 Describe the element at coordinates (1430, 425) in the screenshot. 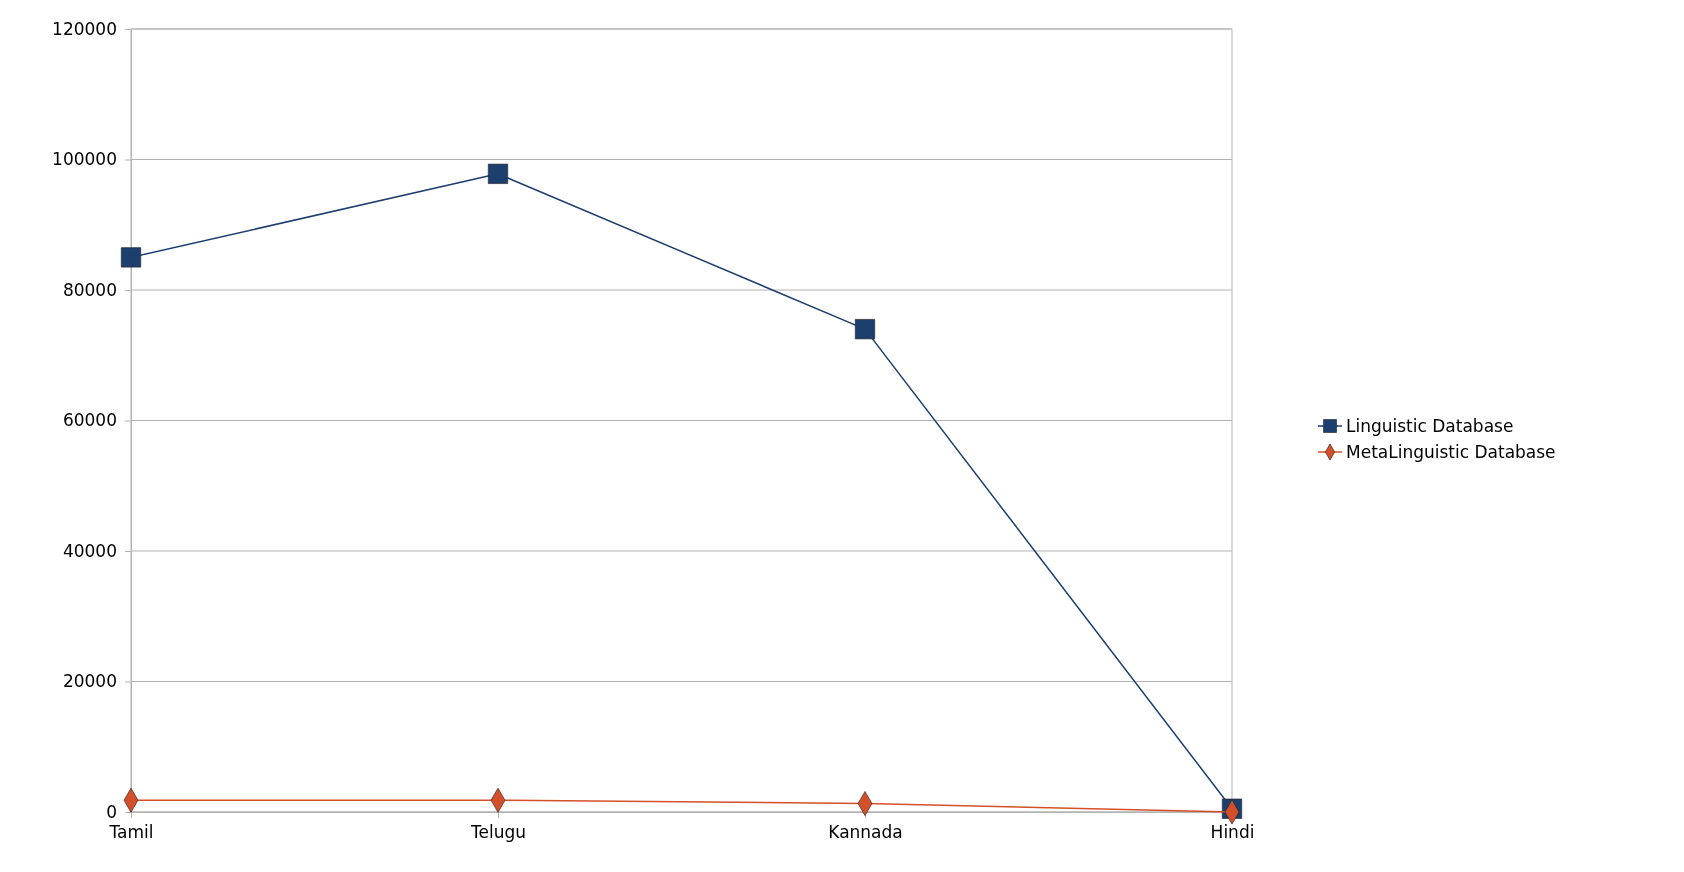

I see `legend-label: Linguistic Database` at that location.